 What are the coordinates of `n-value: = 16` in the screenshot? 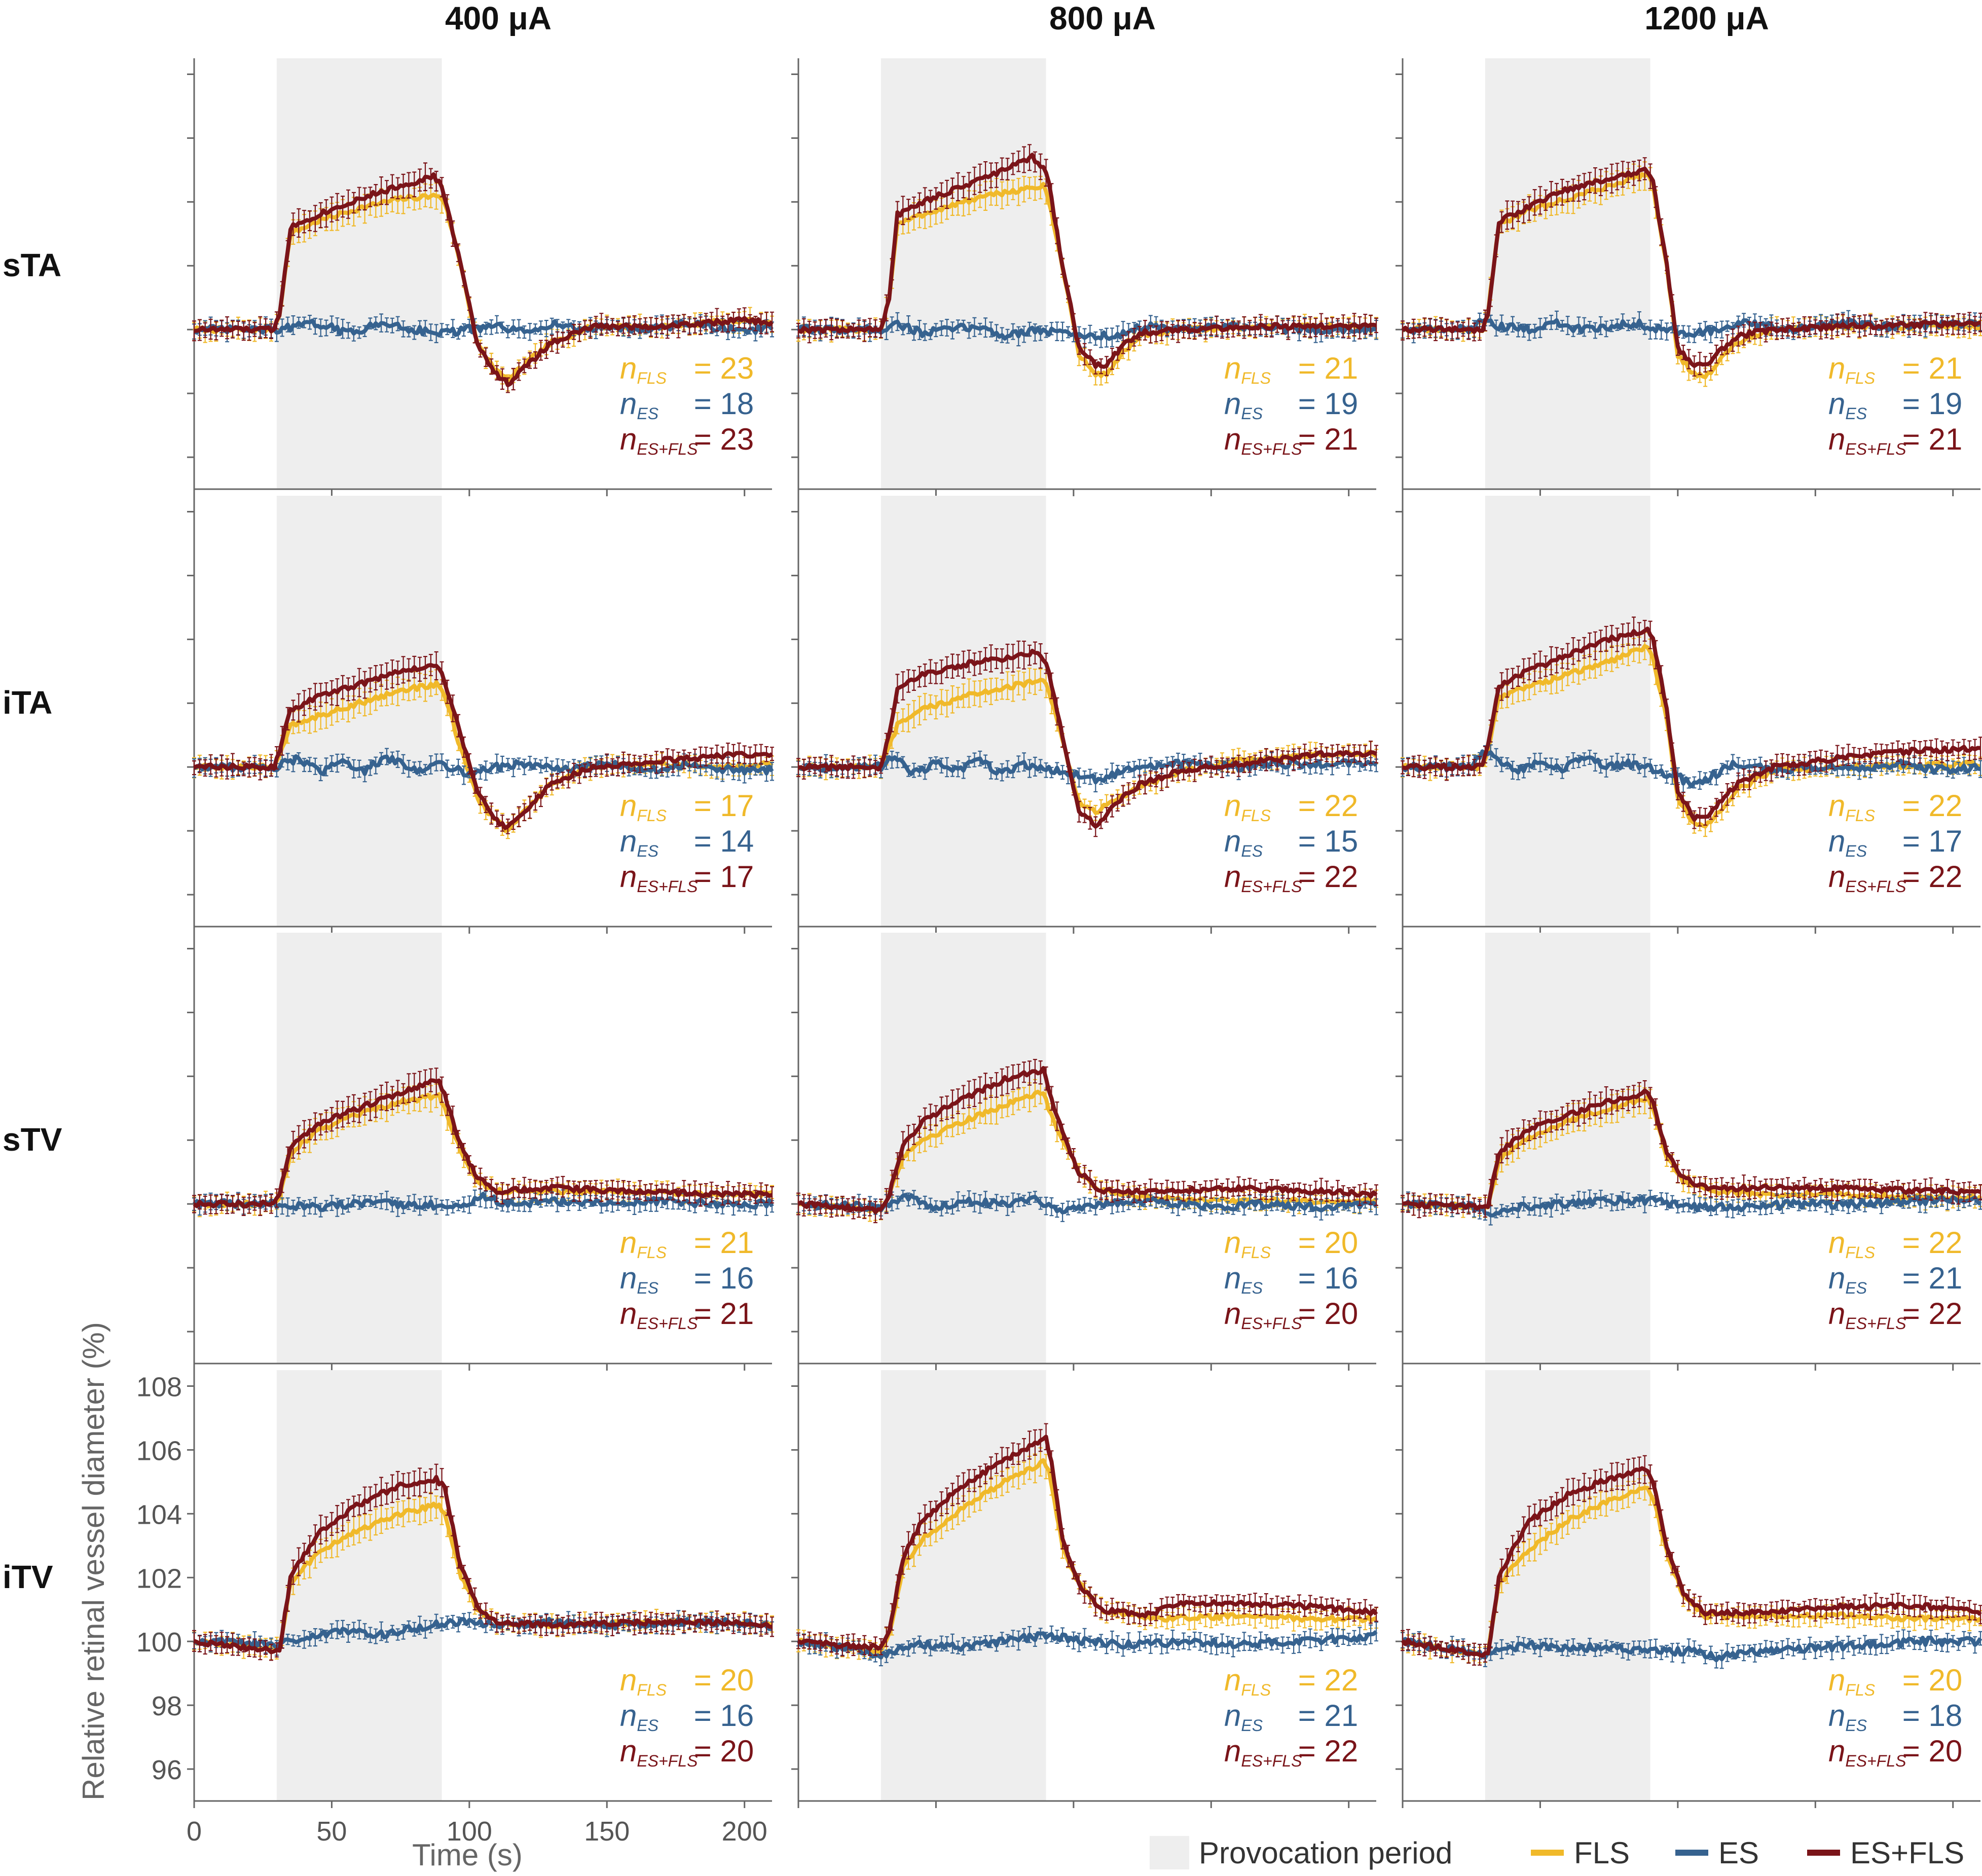 It's located at (724, 1278).